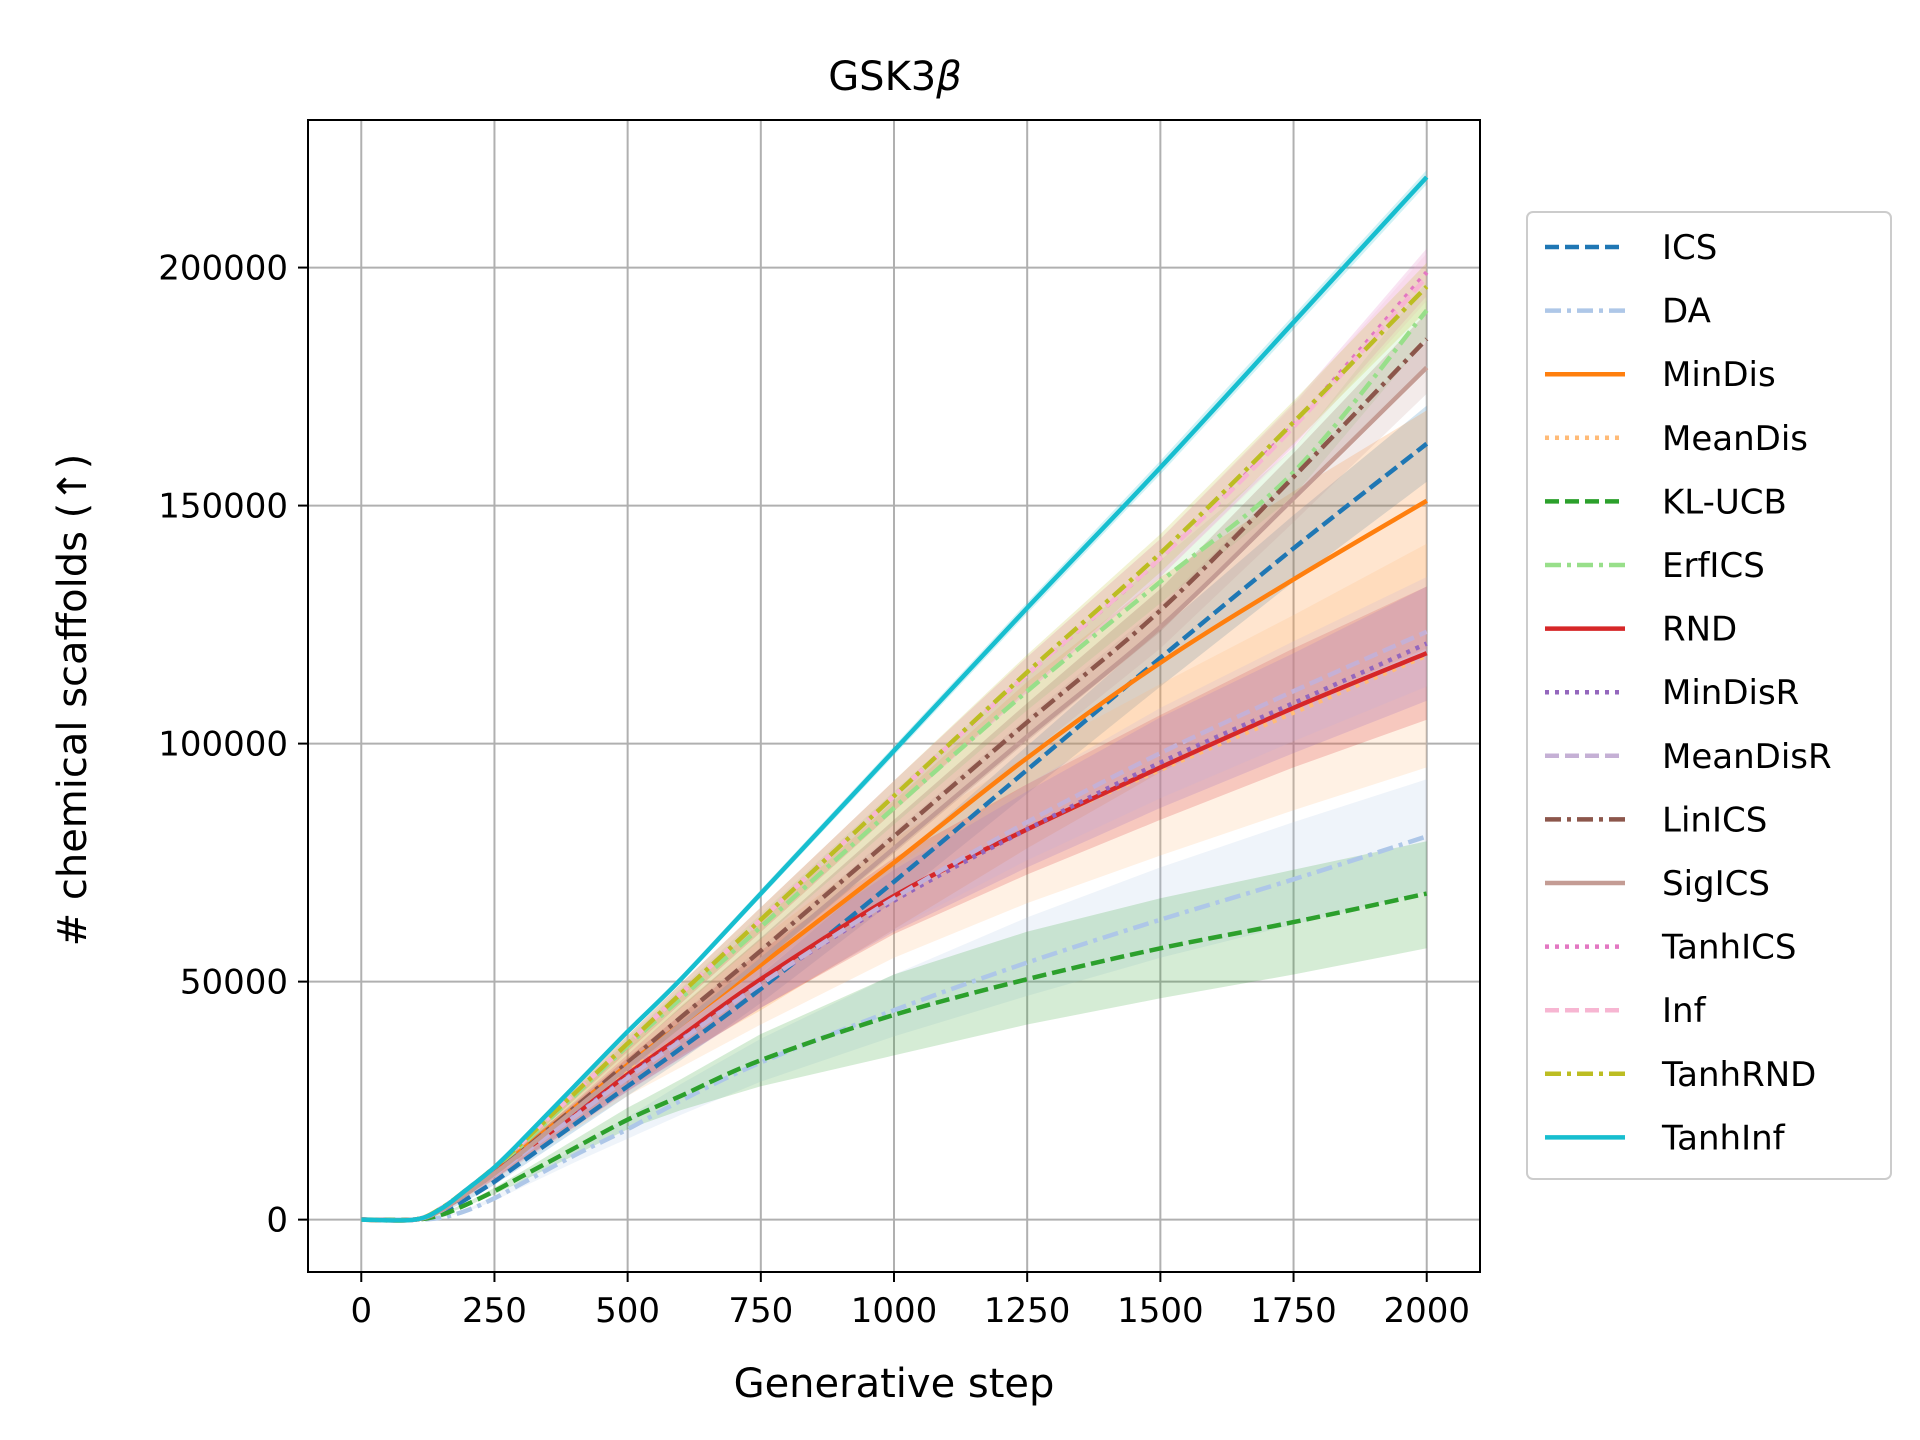 This screenshot has height=1440, width=1920. What do you see at coordinates (1723, 1138) in the screenshot?
I see `legend-label-tanhinf: TanhInf` at bounding box center [1723, 1138].